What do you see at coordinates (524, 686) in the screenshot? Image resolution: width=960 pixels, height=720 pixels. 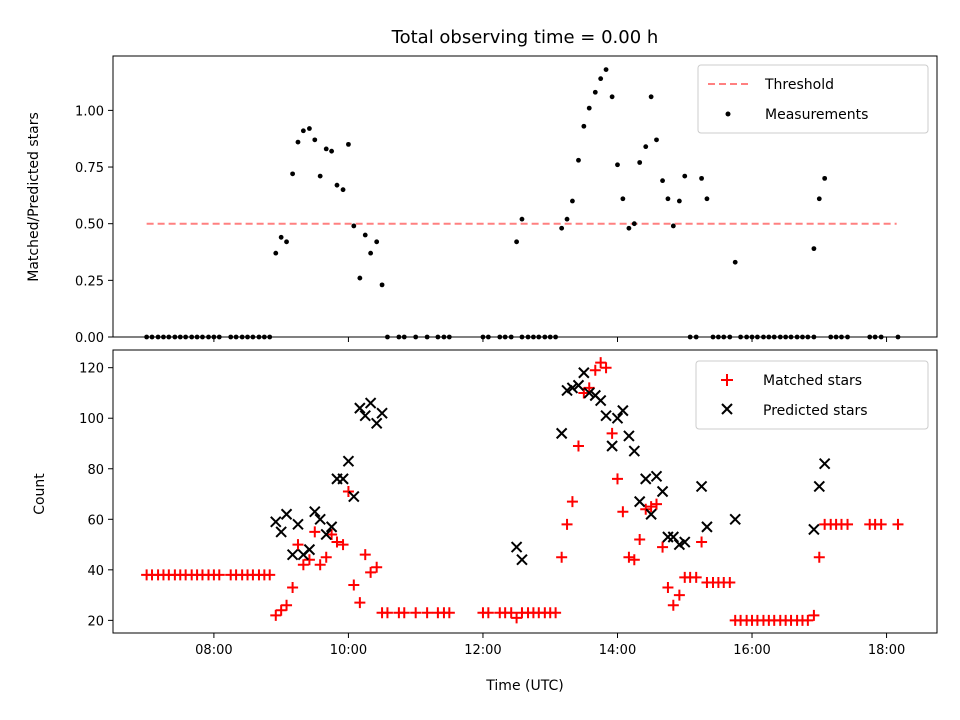 I see `x-axis-label: Time (UTC)` at bounding box center [524, 686].